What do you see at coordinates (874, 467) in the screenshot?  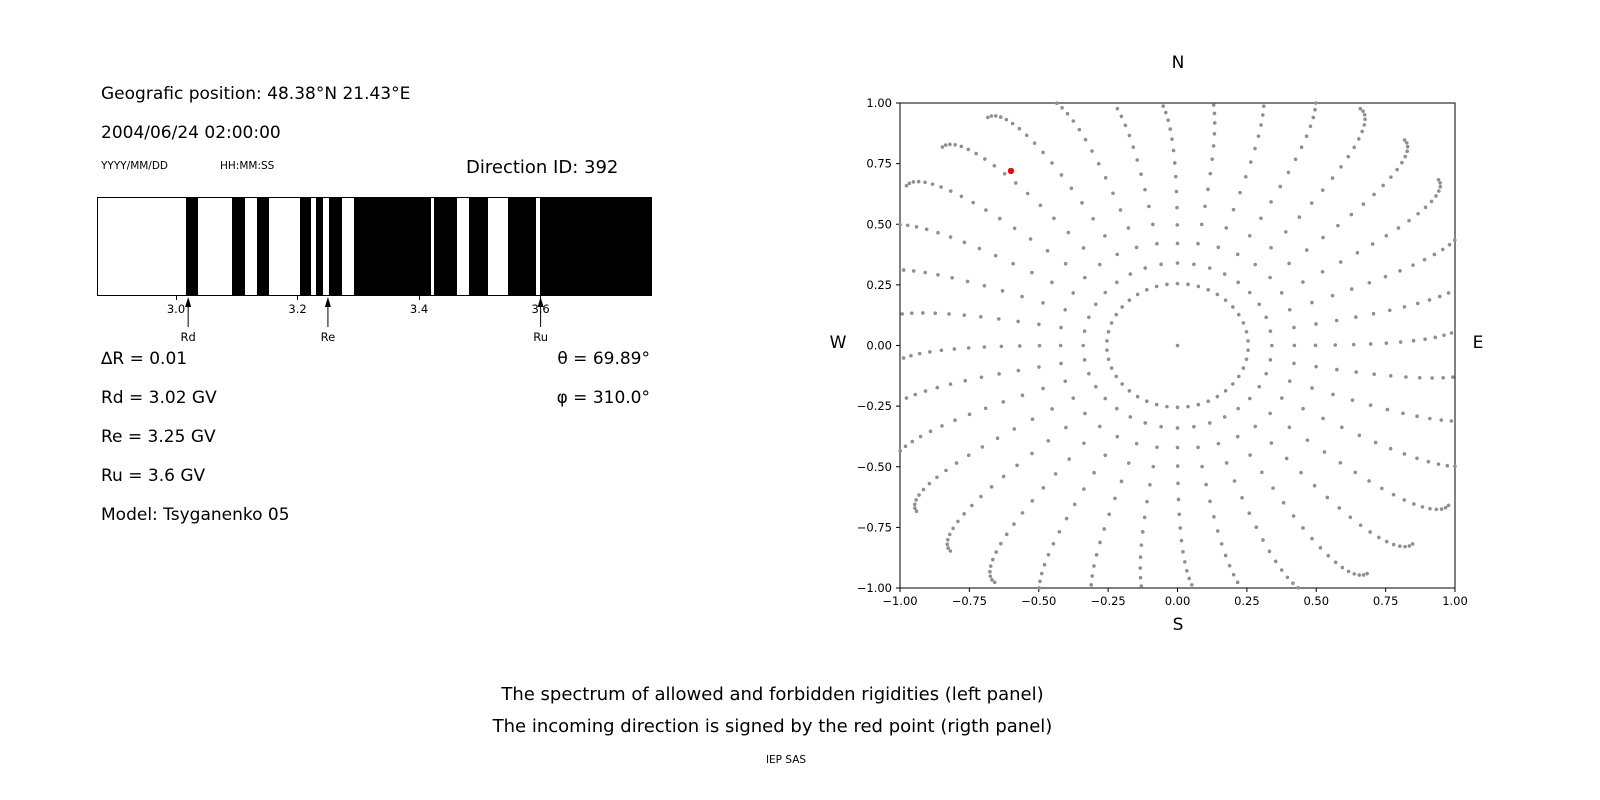 I see `y-tick-label: −0.50` at bounding box center [874, 467].